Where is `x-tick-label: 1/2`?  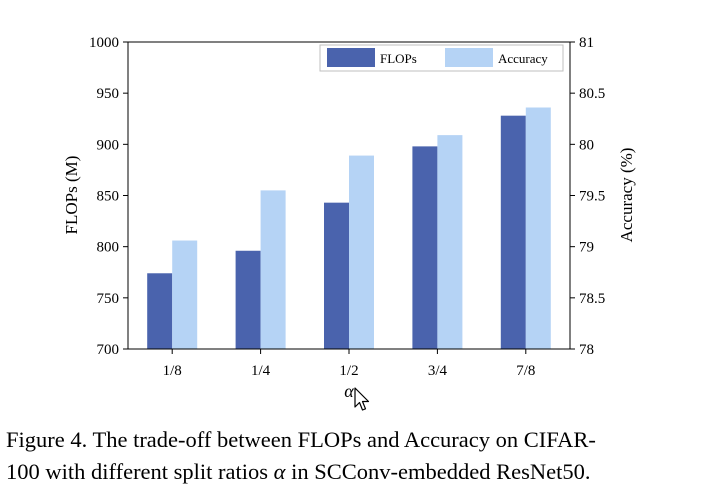
x-tick-label: 1/2 is located at coordinates (348, 371).